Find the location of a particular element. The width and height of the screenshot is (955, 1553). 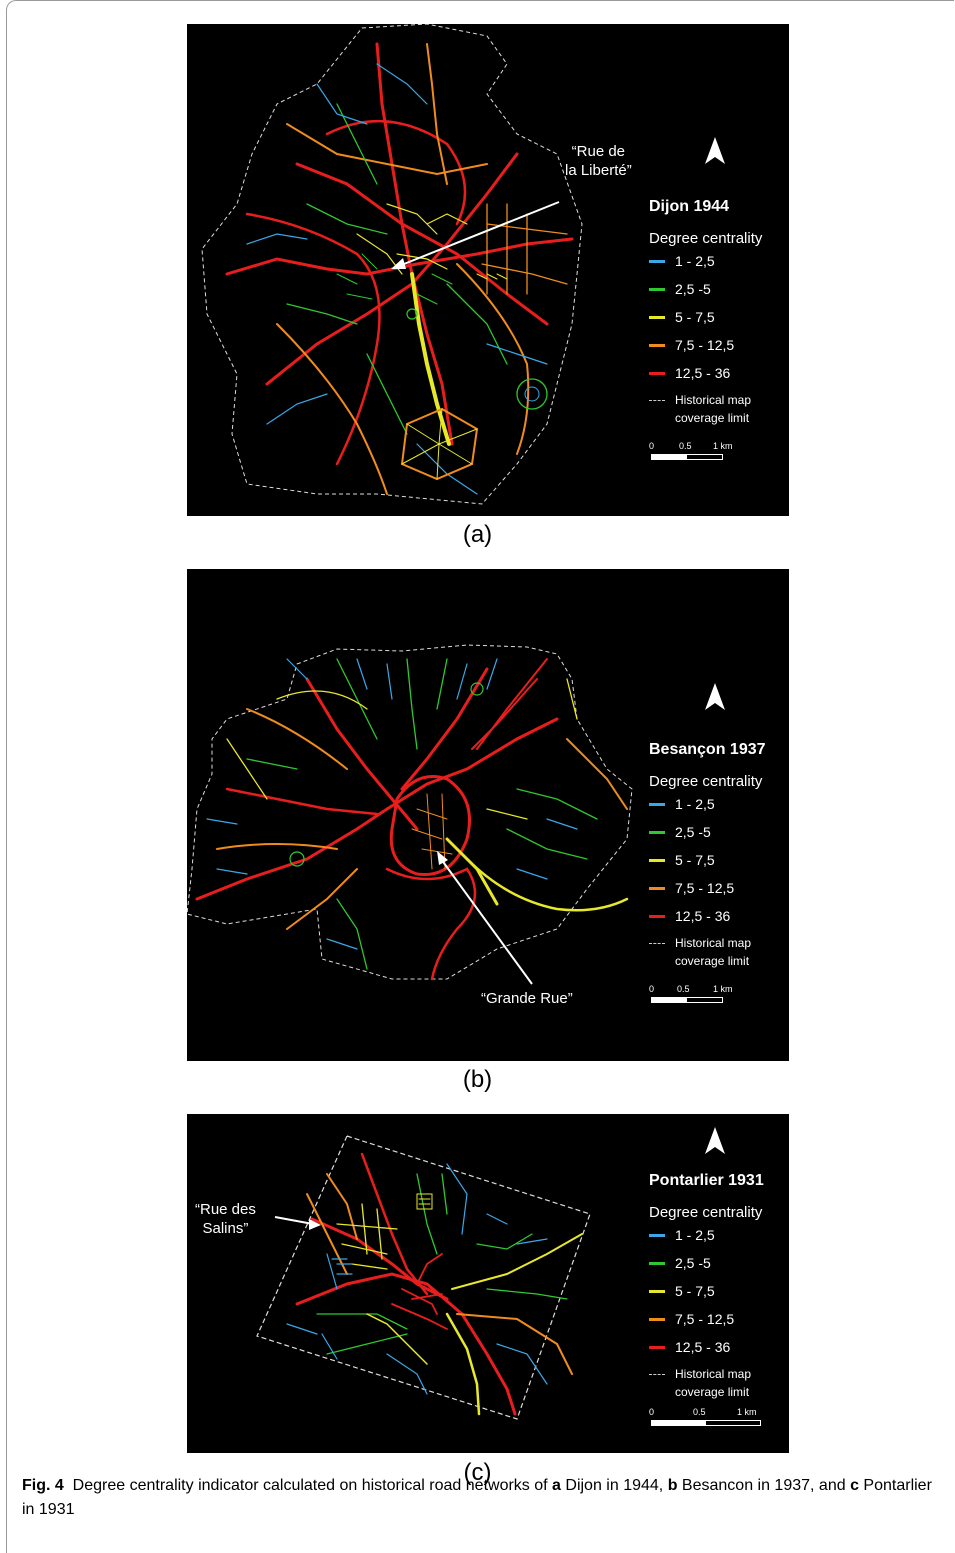

callout-line-1: “Rue de is located at coordinates (598, 151).